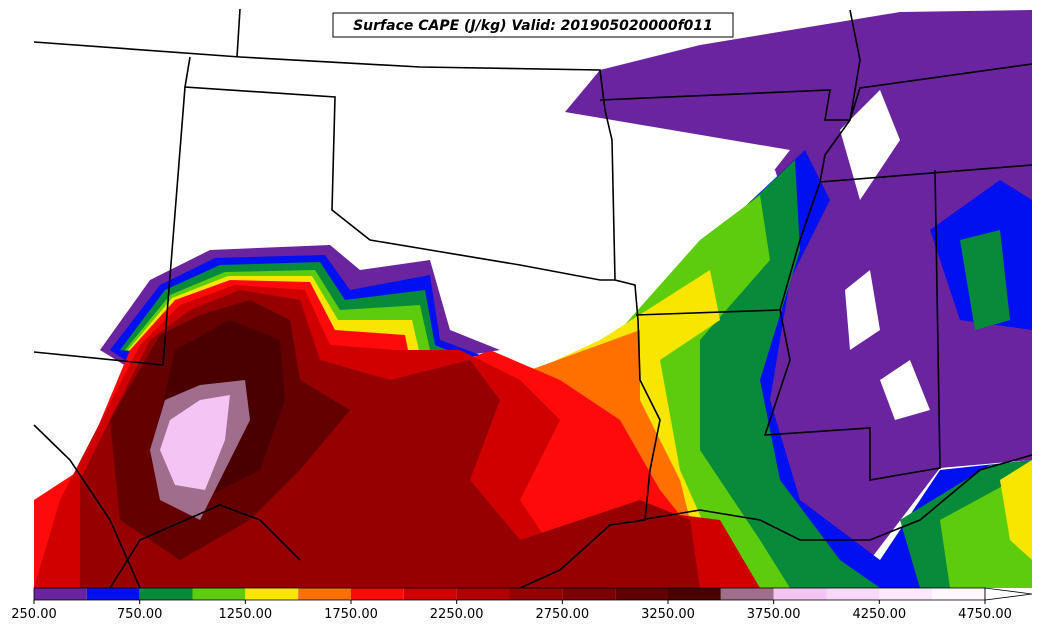 The width and height of the screenshot is (1042, 637). I want to click on colorbar-tick-label: 750.00, so click(140, 614).